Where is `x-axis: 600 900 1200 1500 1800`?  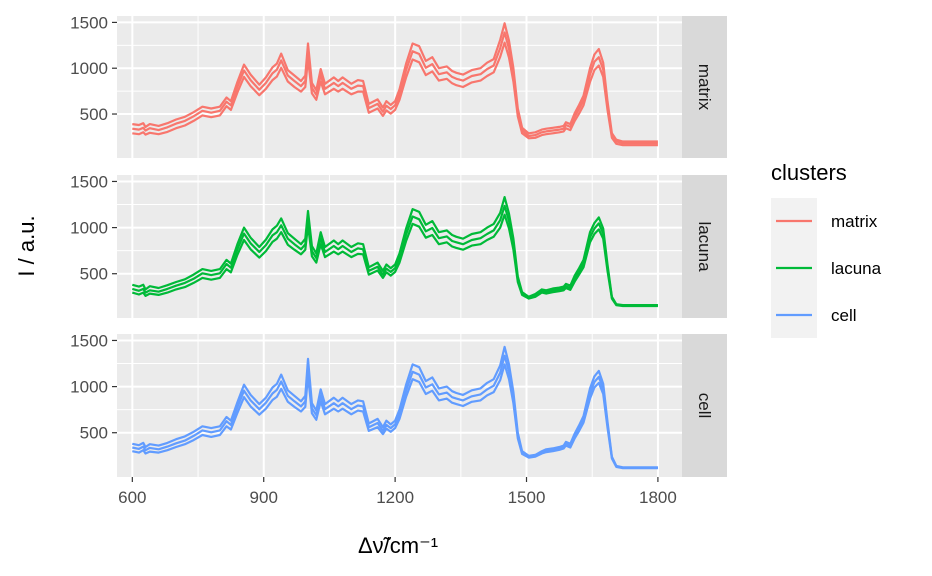 x-axis: 600 900 1200 1500 1800 is located at coordinates (397, 492).